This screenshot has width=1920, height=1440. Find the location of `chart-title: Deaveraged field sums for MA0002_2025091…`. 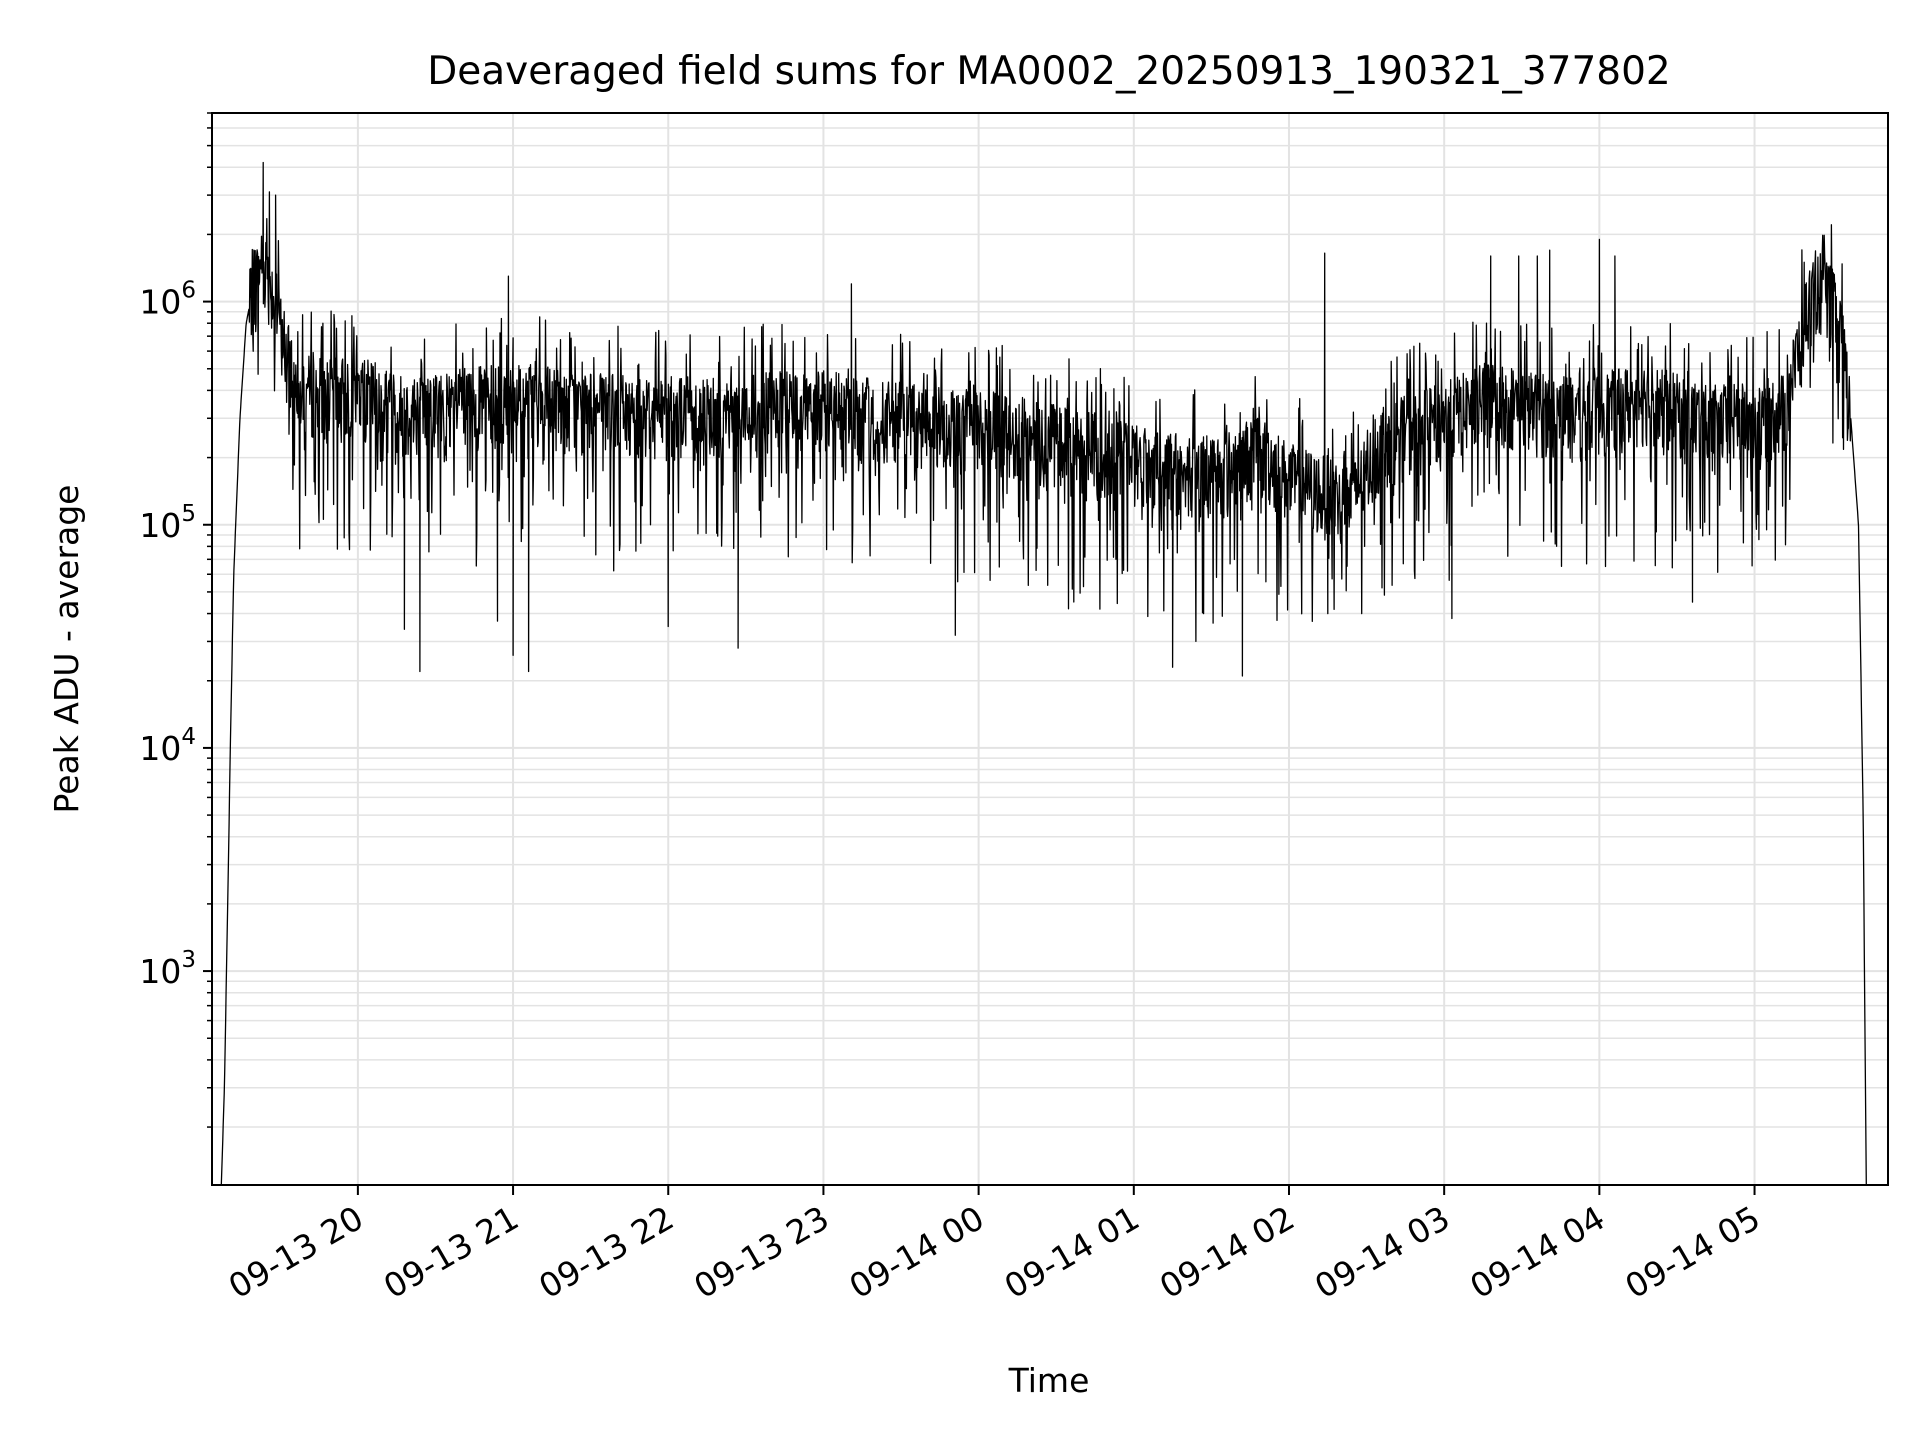

chart-title: Deaveraged field sums for MA0002_2025091… is located at coordinates (1049, 71).